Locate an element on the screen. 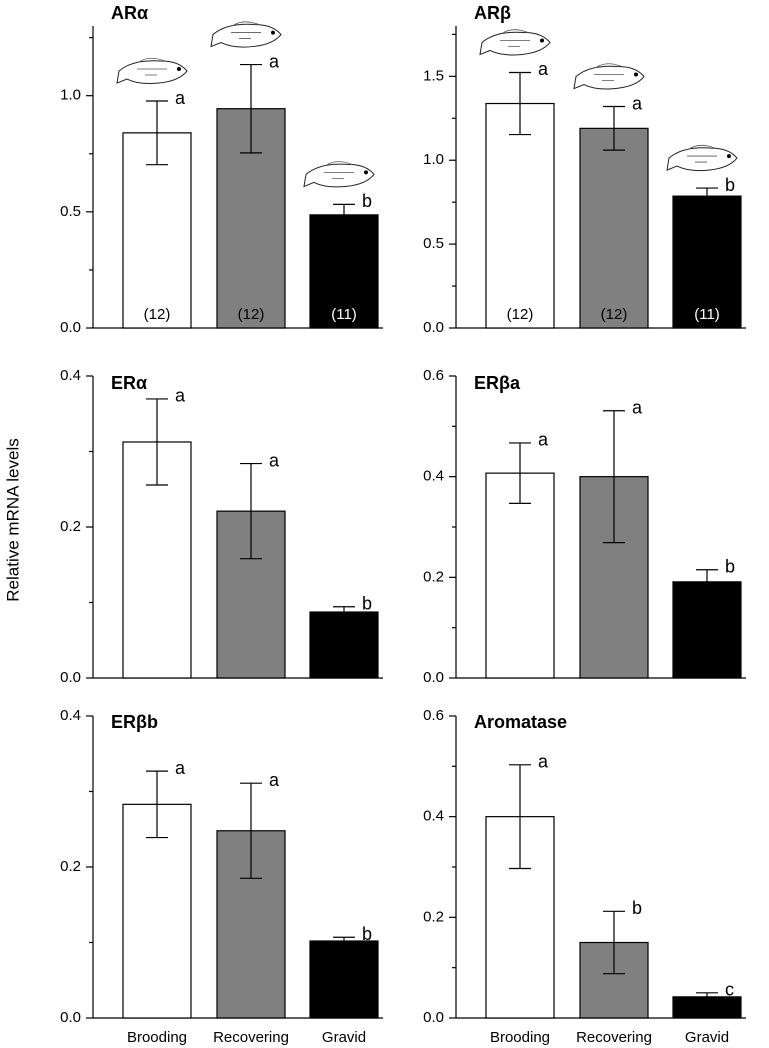 The image size is (769, 1048). significance-letter: c is located at coordinates (729, 990).